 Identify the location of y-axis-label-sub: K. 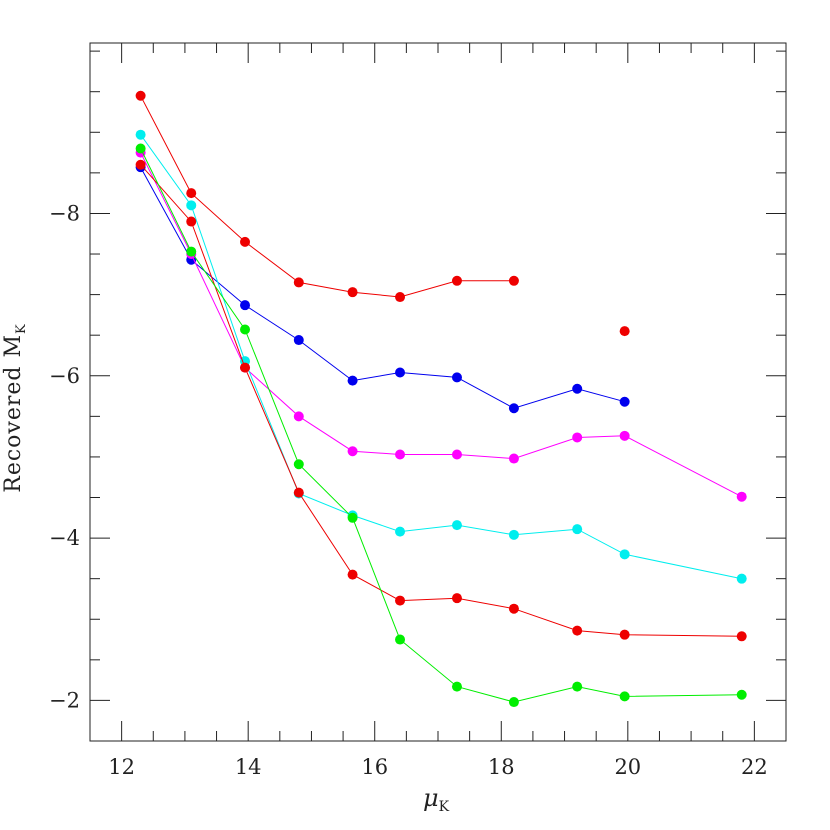
(21, 328).